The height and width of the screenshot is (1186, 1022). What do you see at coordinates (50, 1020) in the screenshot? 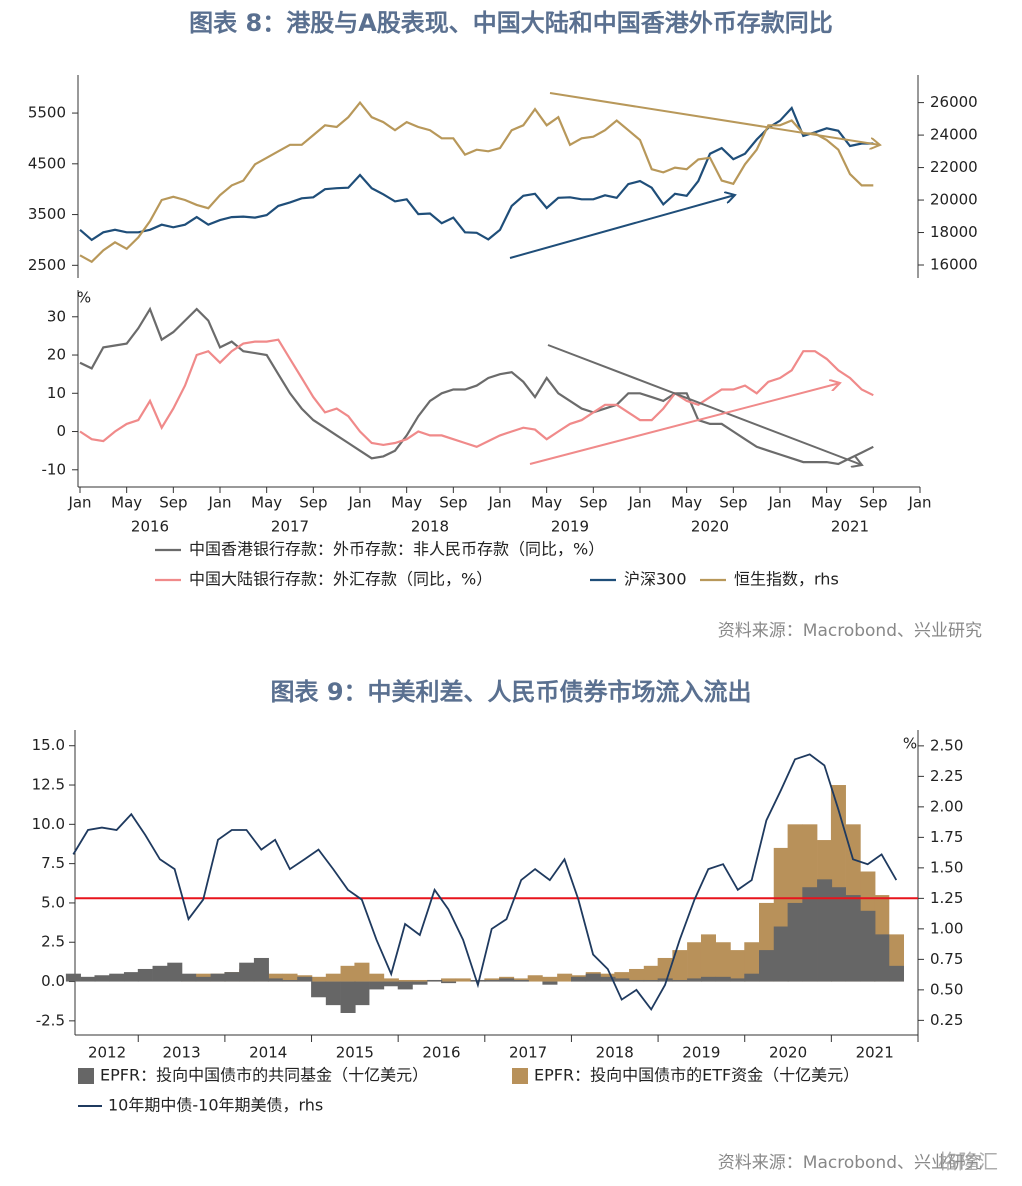
I see `y-tick-label: -2.5` at bounding box center [50, 1020].